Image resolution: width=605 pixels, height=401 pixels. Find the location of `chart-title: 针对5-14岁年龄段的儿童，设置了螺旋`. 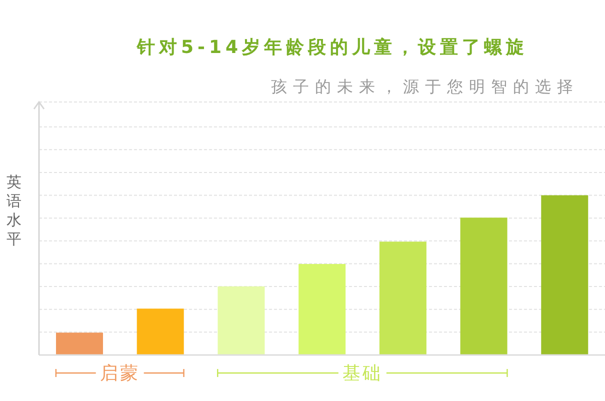

chart-title: 针对5-14岁年龄段的儿童，设置了螺旋 is located at coordinates (332, 48).